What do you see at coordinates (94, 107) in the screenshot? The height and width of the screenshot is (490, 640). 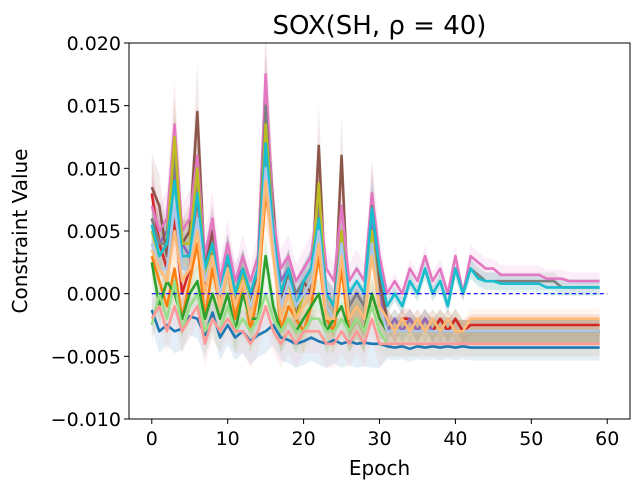 I see `y-tick-label: 0.015` at bounding box center [94, 107].